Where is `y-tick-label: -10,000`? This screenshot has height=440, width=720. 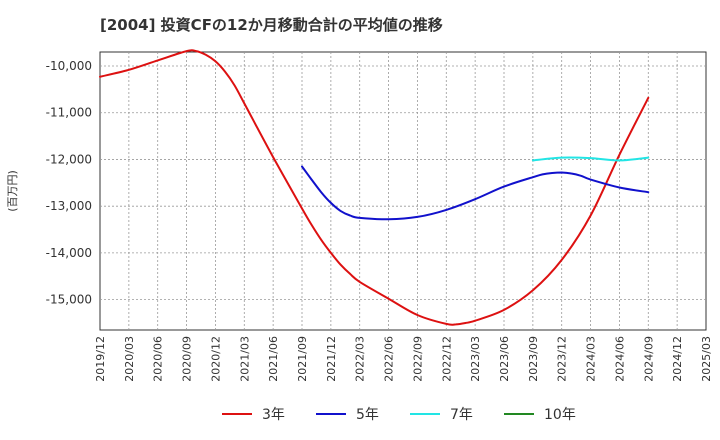
y-tick-label: -10,000 is located at coordinates (69, 66).